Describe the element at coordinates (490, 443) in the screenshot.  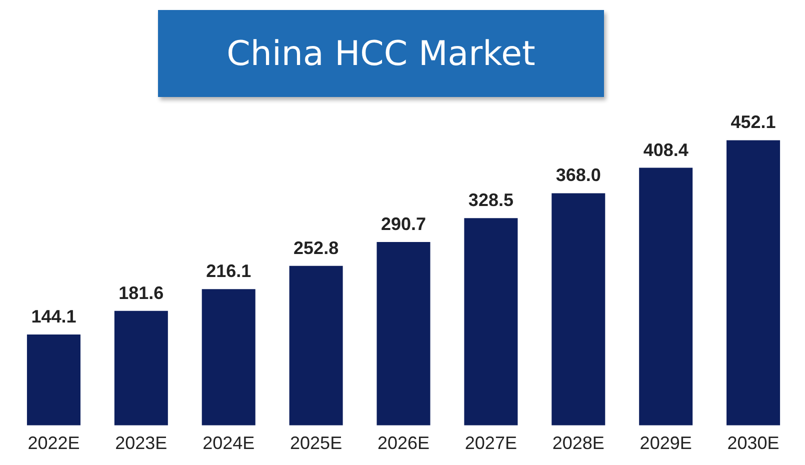
I see `x-tick-label: 2027E` at that location.